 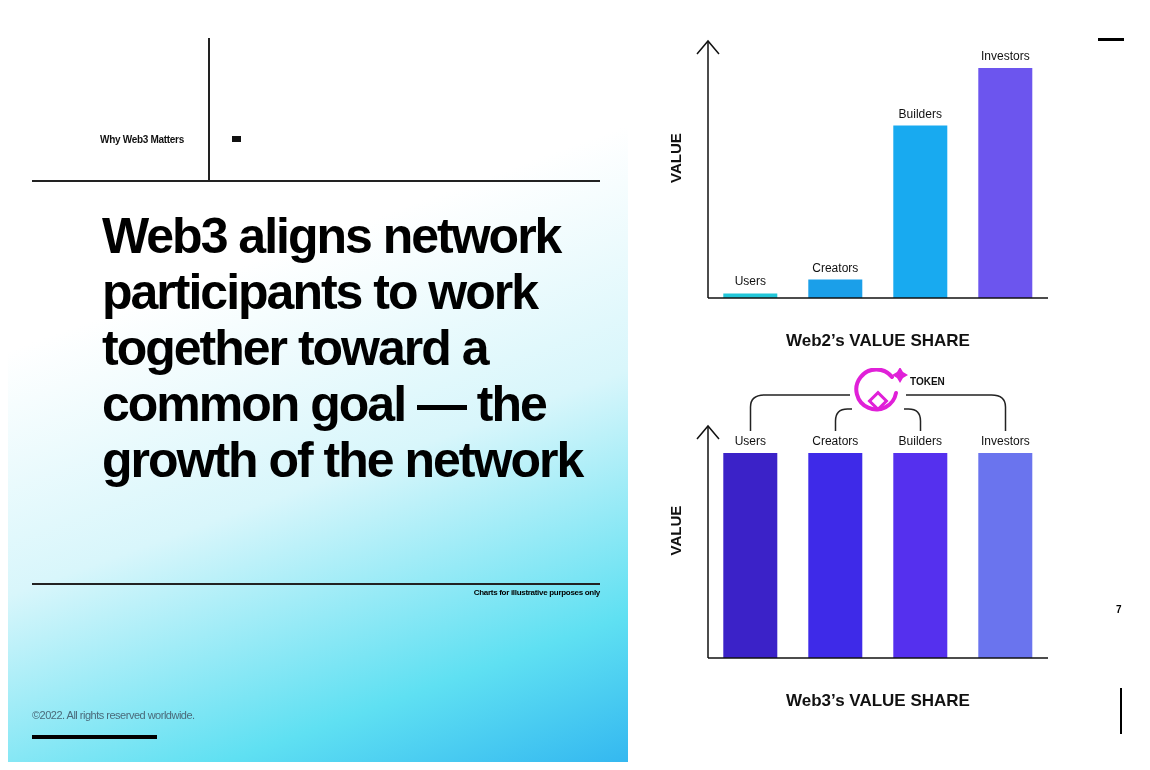 I want to click on text: 7, so click(x=1119, y=609).